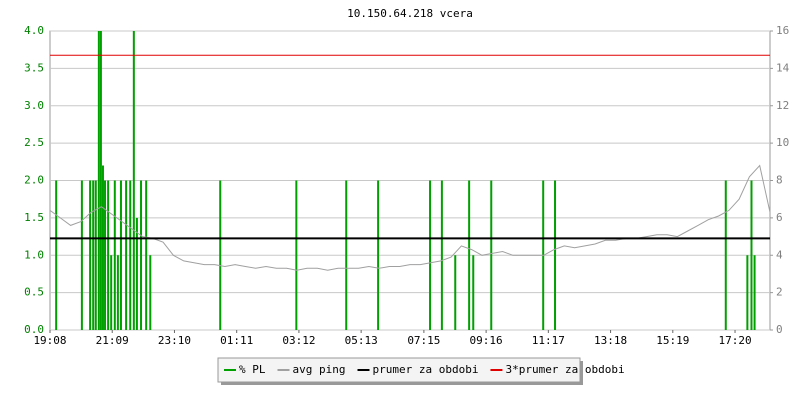 The height and width of the screenshot is (400, 800). Describe the element at coordinates (779, 180) in the screenshot. I see `y2-tick-label: 8` at that location.